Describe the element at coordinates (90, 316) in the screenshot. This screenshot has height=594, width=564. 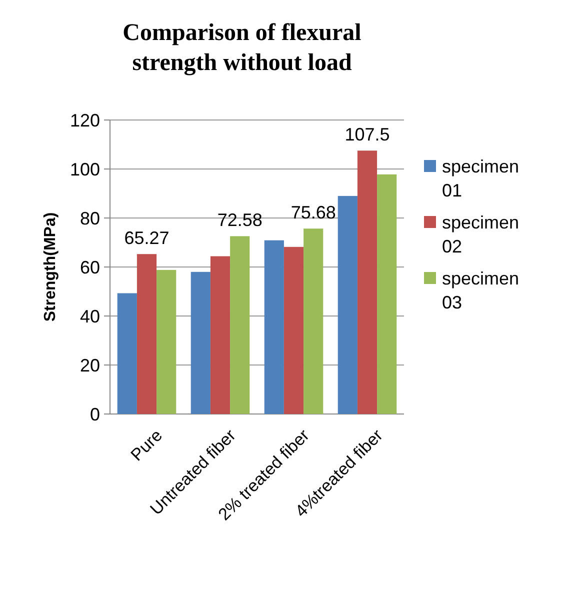
I see `y-tick-label: 40` at that location.